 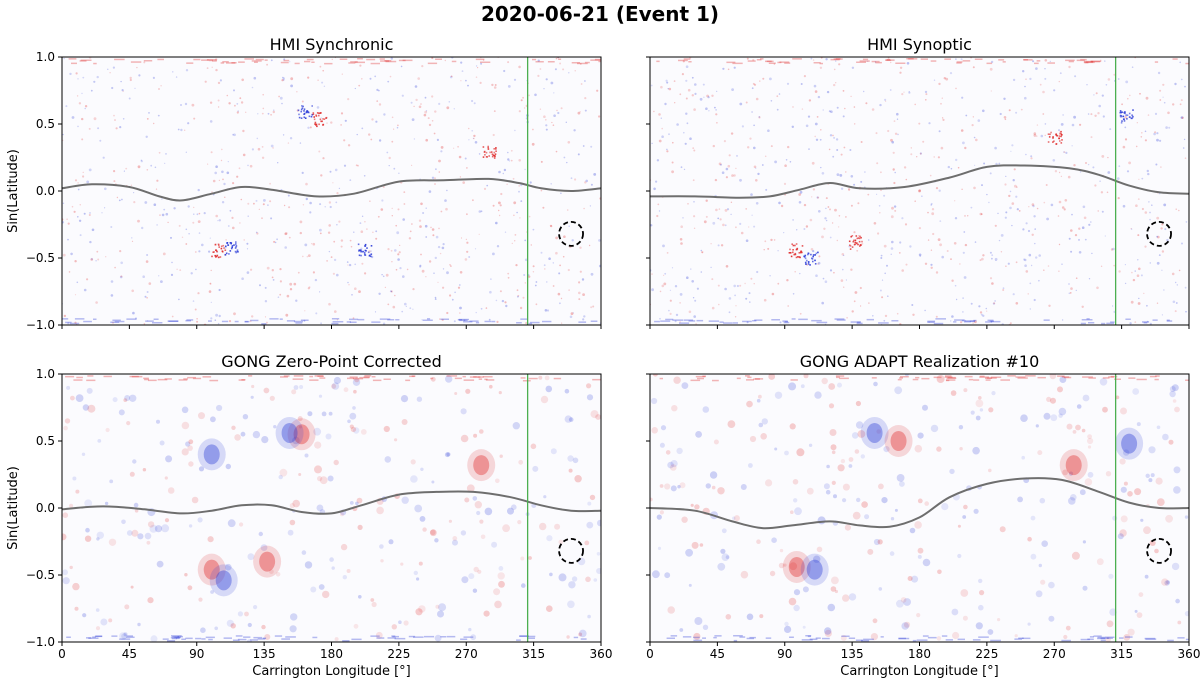 I want to click on active-region-core, so click(x=211, y=454).